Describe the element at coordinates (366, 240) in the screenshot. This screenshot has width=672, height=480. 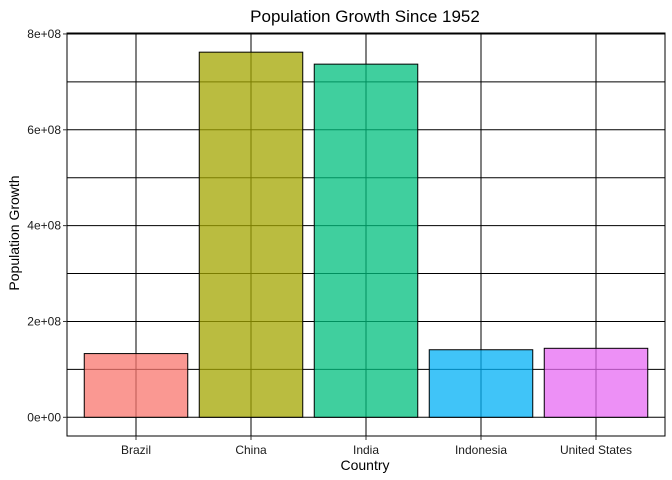
I see `bar-india` at that location.